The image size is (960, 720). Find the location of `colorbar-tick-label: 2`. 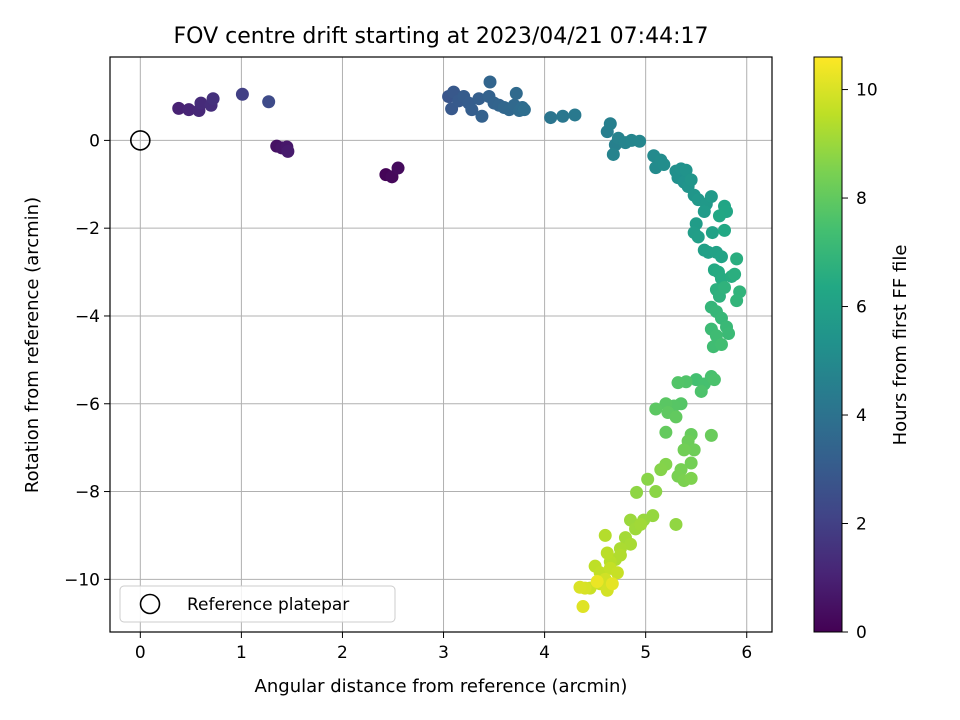

colorbar-tick-label: 2 is located at coordinates (861, 525).